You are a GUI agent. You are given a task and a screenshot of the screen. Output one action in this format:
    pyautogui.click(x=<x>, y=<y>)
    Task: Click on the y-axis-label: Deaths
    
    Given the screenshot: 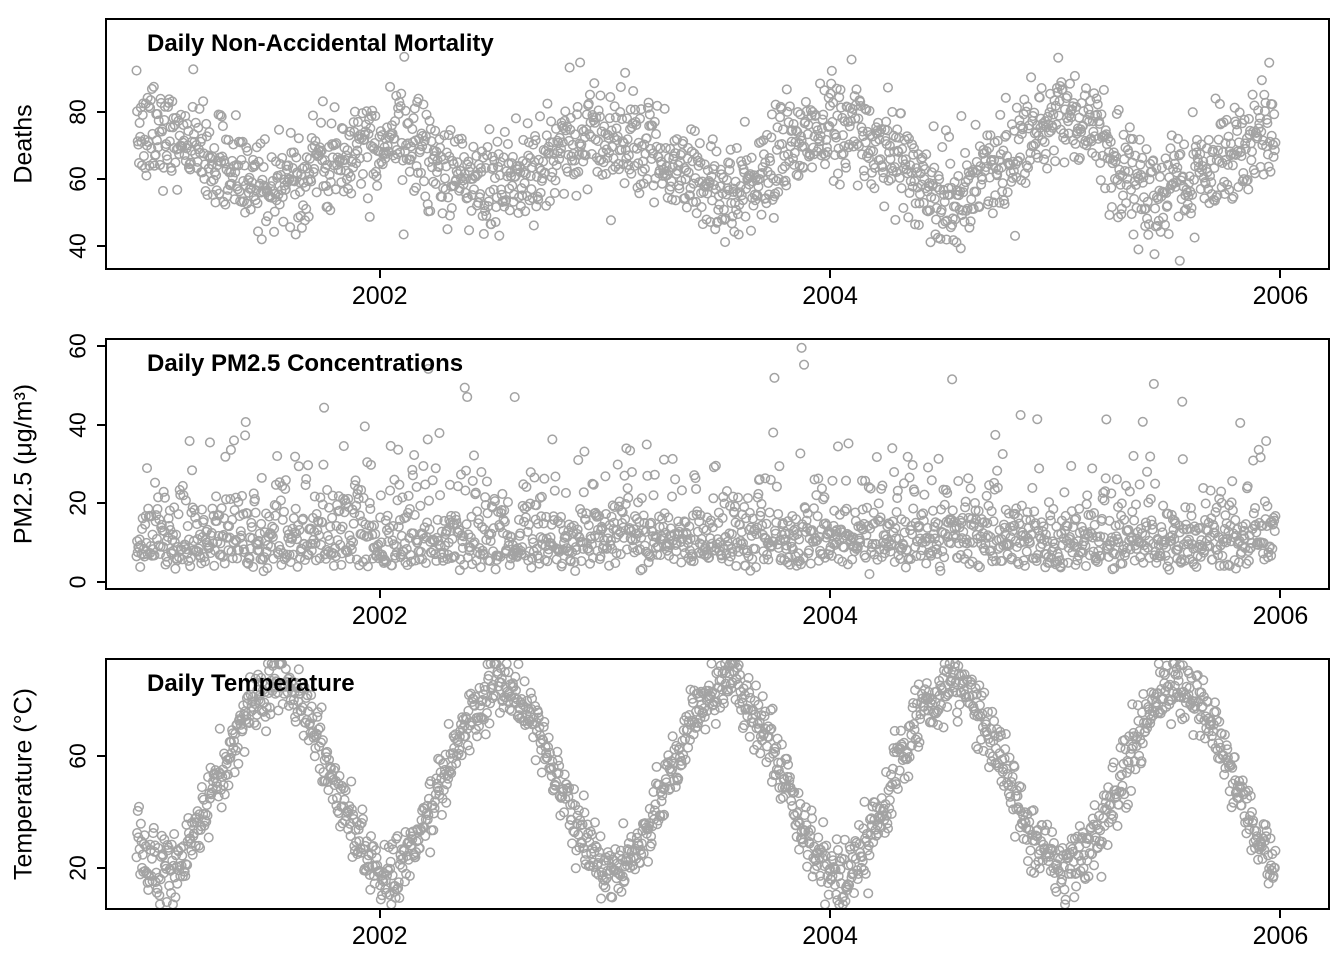 What is the action you would take?
    pyautogui.click(x=23, y=144)
    